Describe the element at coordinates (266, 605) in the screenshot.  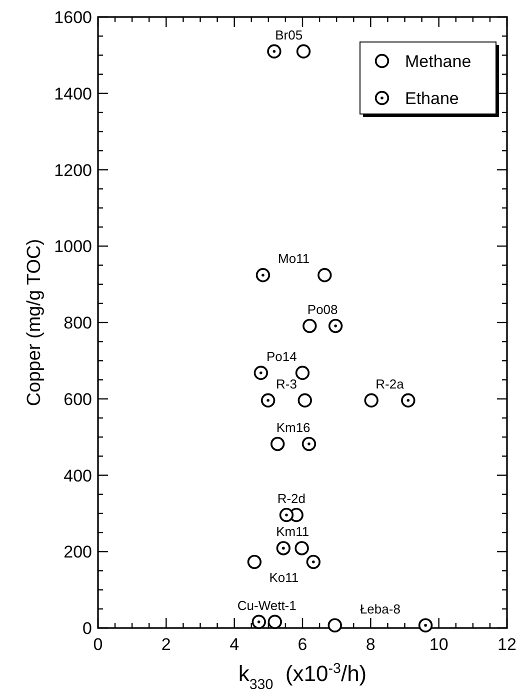
I see `annotation: Cu-Wett-1` at that location.